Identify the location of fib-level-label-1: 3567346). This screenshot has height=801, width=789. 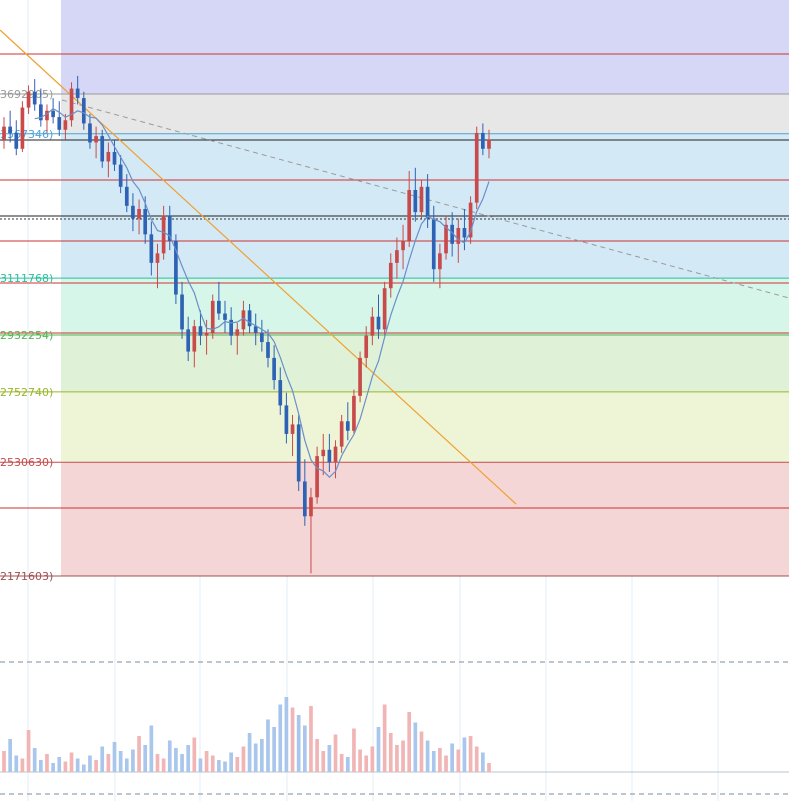
(26, 134).